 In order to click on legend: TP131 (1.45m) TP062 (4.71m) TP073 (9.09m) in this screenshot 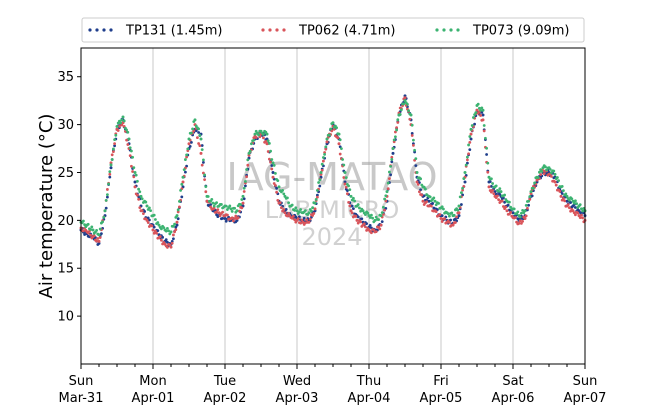, I will do `click(333, 30)`.